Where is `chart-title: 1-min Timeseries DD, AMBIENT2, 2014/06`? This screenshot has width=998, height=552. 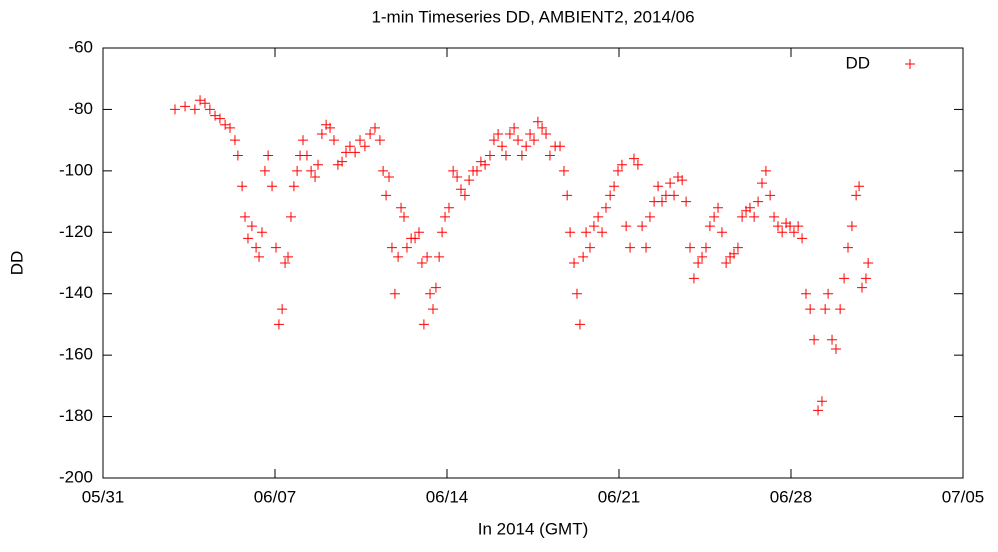 chart-title: 1-min Timeseries DD, AMBIENT2, 2014/06 is located at coordinates (532, 16).